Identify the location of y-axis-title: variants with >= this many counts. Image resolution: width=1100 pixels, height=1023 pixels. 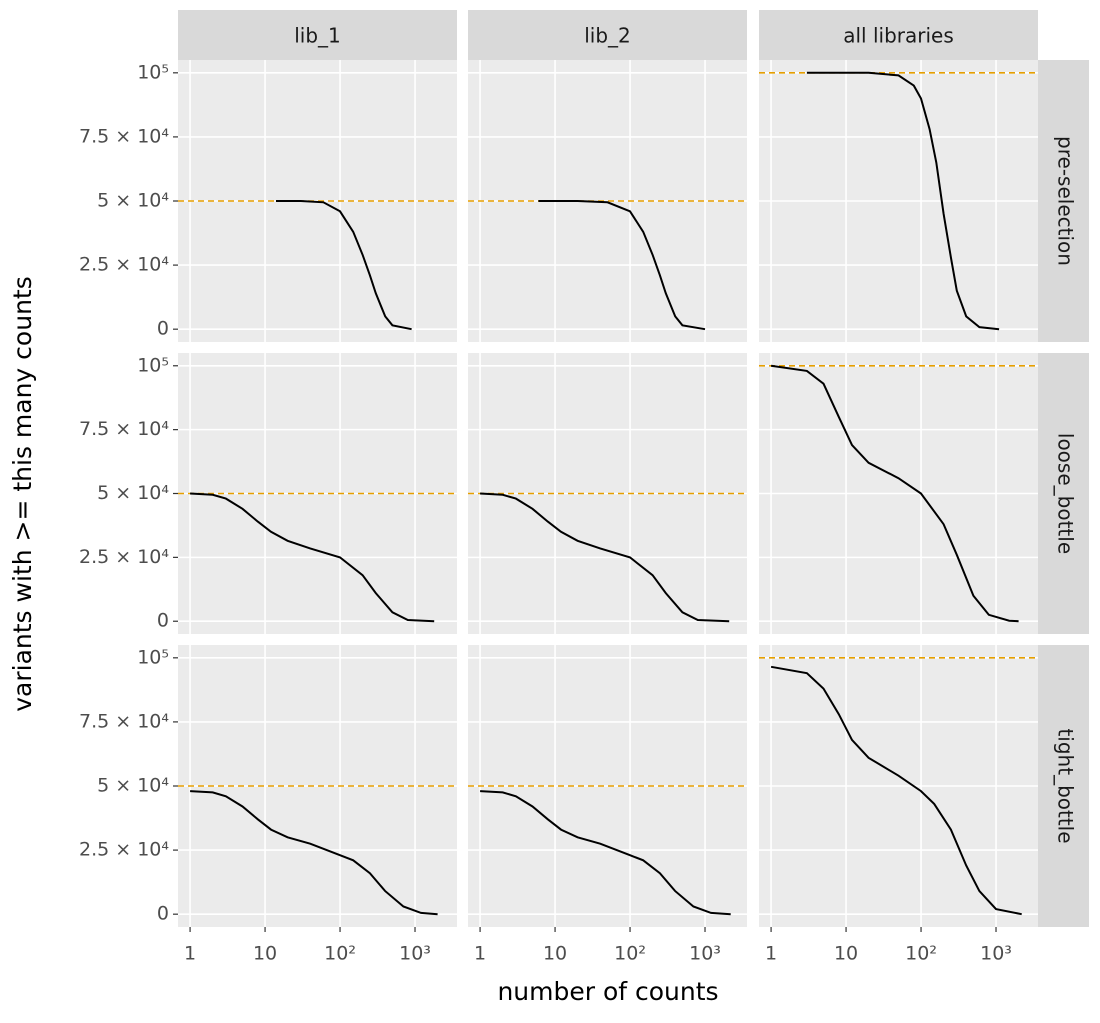
(22, 494).